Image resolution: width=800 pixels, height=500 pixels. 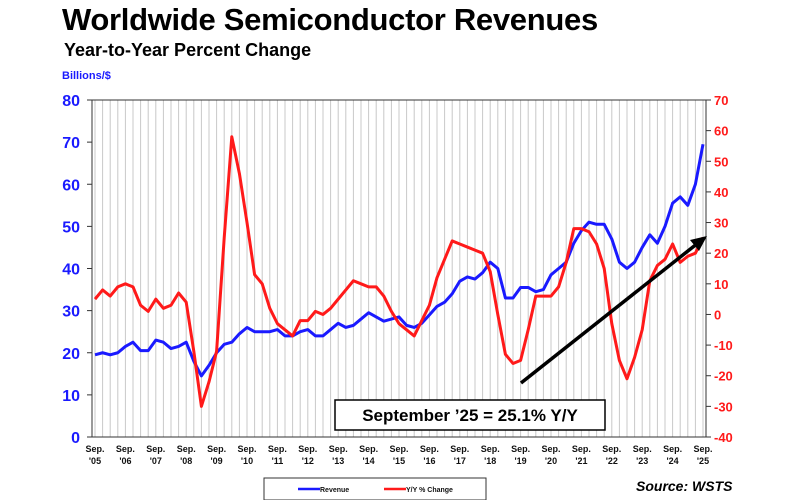 What do you see at coordinates (721, 192) in the screenshot?
I see `y-right-tick-label: 40` at bounding box center [721, 192].